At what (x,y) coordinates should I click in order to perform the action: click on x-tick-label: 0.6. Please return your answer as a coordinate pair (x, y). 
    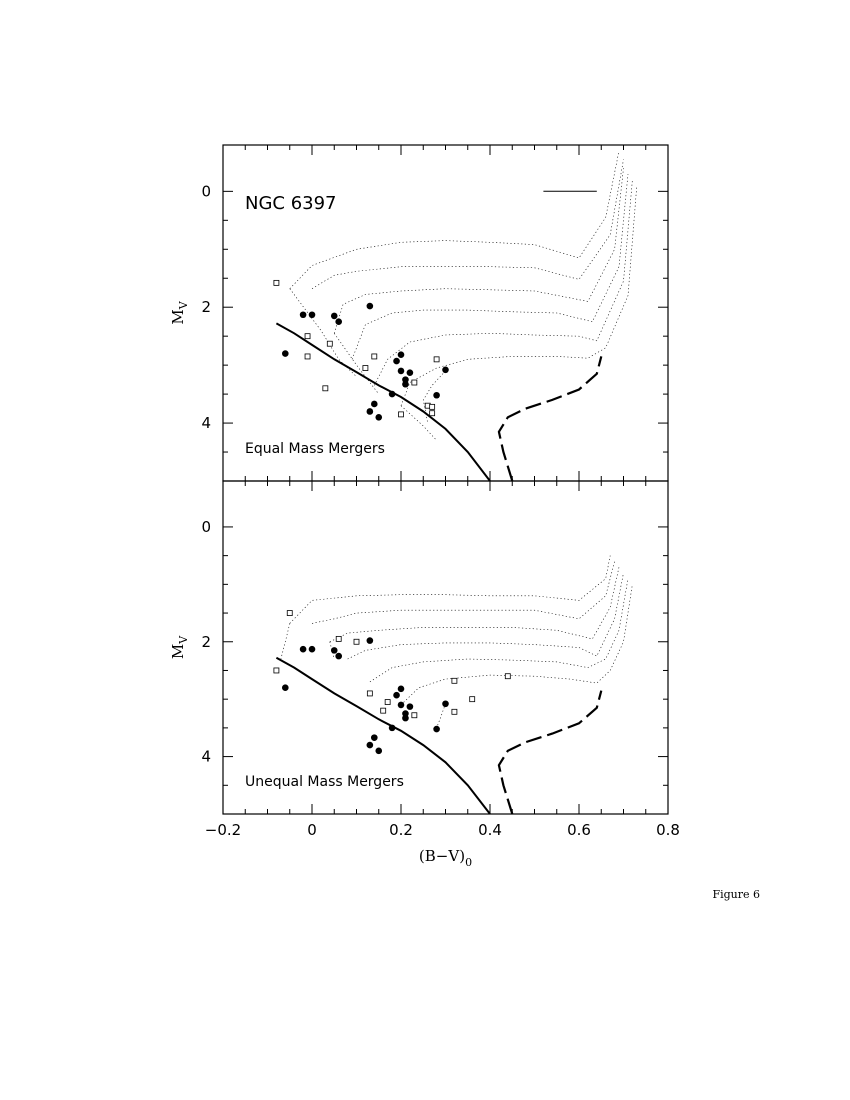
    Looking at the image, I should click on (579, 830).